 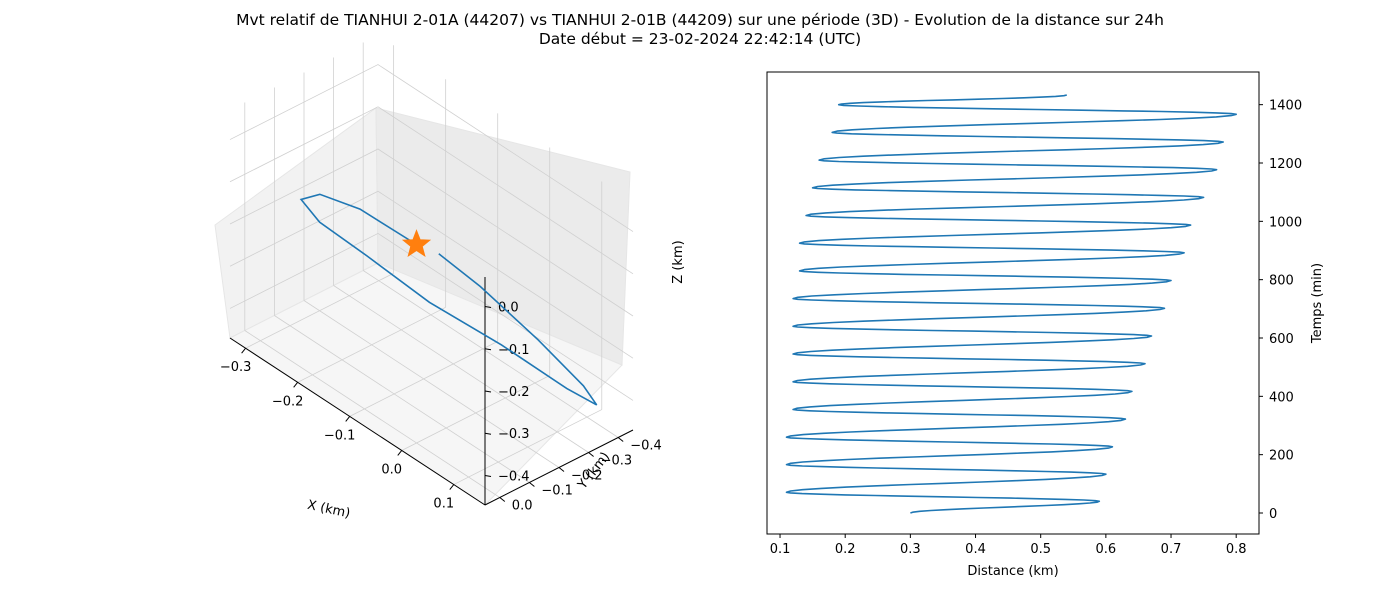 What do you see at coordinates (617, 461) in the screenshot?
I see `y-tick-label: −0.3` at bounding box center [617, 461].